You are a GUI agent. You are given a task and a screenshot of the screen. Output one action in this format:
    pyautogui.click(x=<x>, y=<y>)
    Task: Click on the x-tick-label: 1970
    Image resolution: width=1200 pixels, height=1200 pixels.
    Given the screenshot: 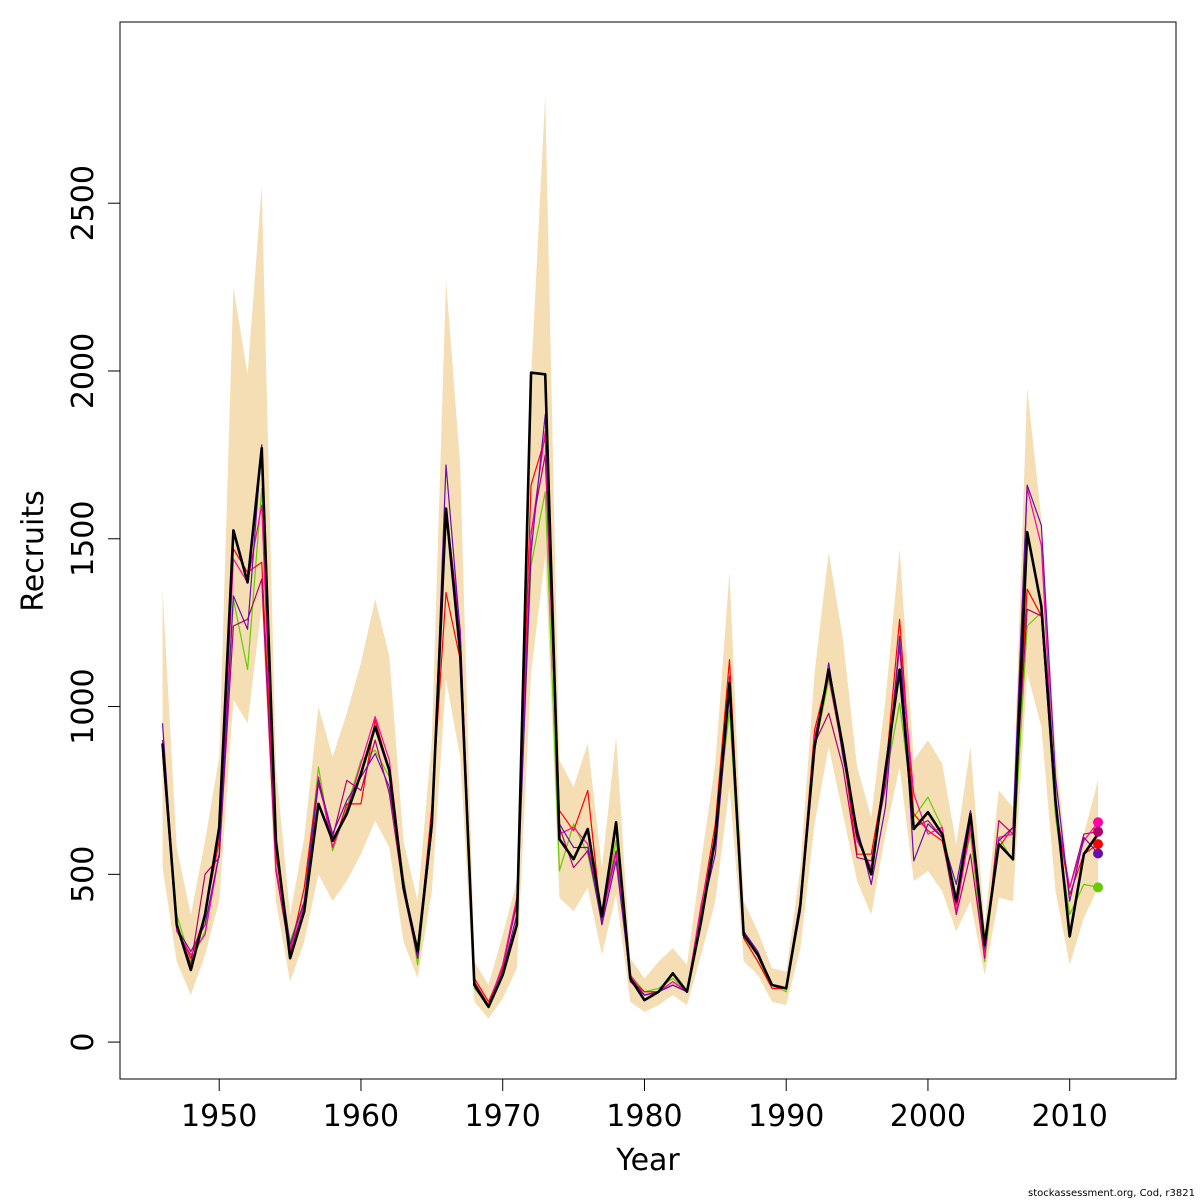 What is the action you would take?
    pyautogui.click(x=503, y=1116)
    